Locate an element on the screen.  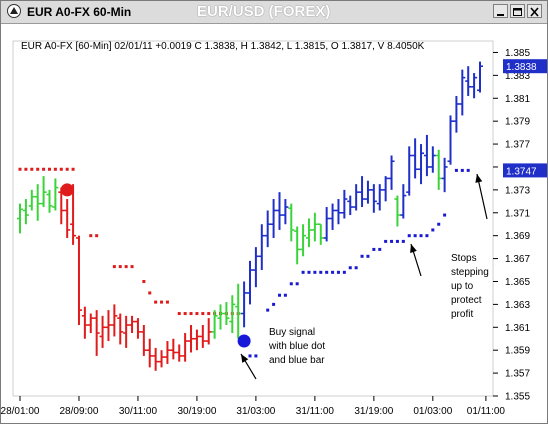
time-tick-label: 31/03:00 is located at coordinates (255, 411).